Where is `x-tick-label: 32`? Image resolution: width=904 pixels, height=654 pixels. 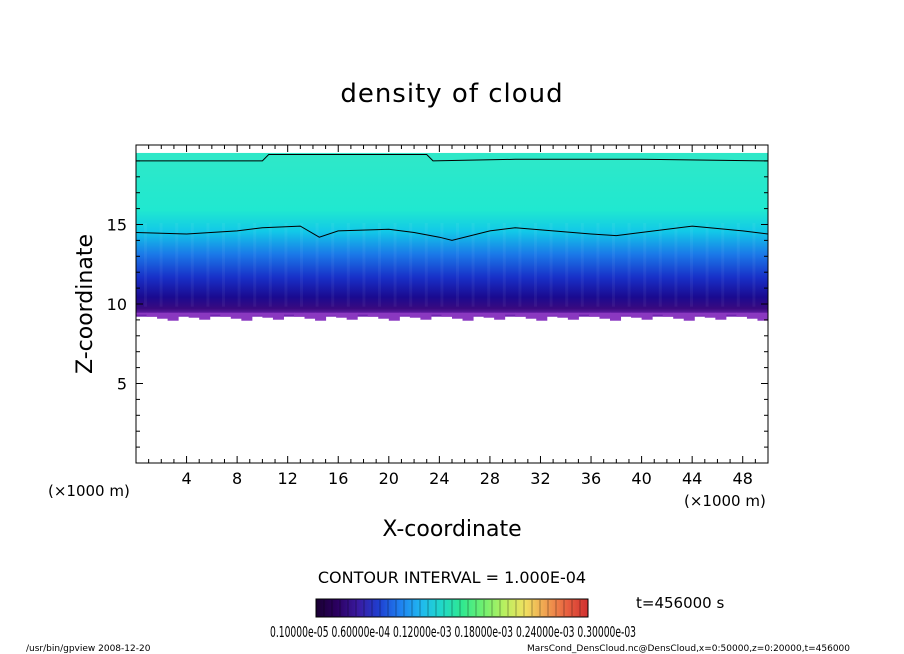 x-tick-label: 32 is located at coordinates (540, 478).